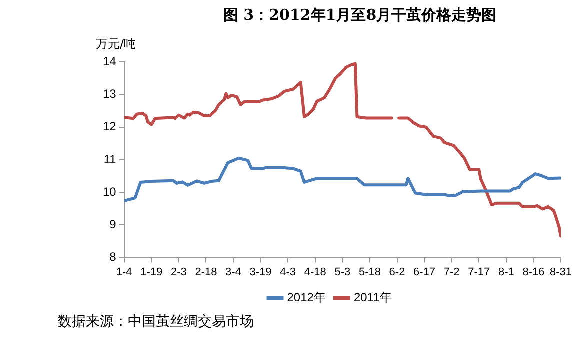 This screenshot has width=579, height=345. What do you see at coordinates (113, 225) in the screenshot?
I see `y-tick-label: 9` at bounding box center [113, 225].